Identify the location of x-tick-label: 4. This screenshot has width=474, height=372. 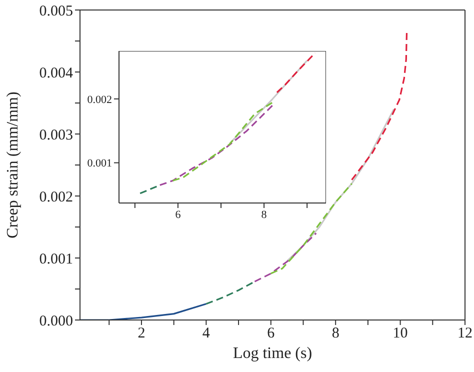
(206, 334).